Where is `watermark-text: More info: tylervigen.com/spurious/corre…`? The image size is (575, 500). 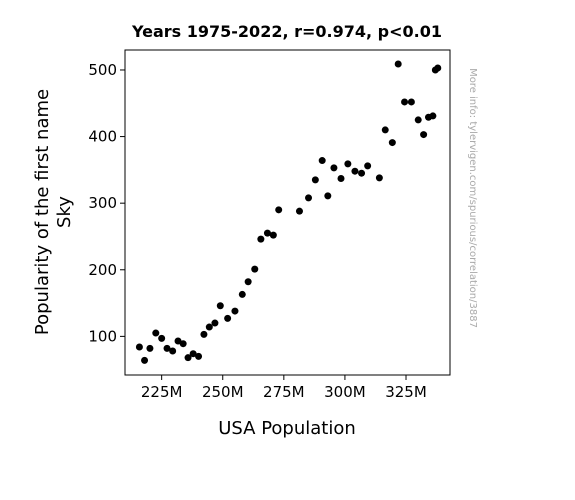
watermark-text: More info: tylervigen.com/spurious/corre… is located at coordinates (472, 198).